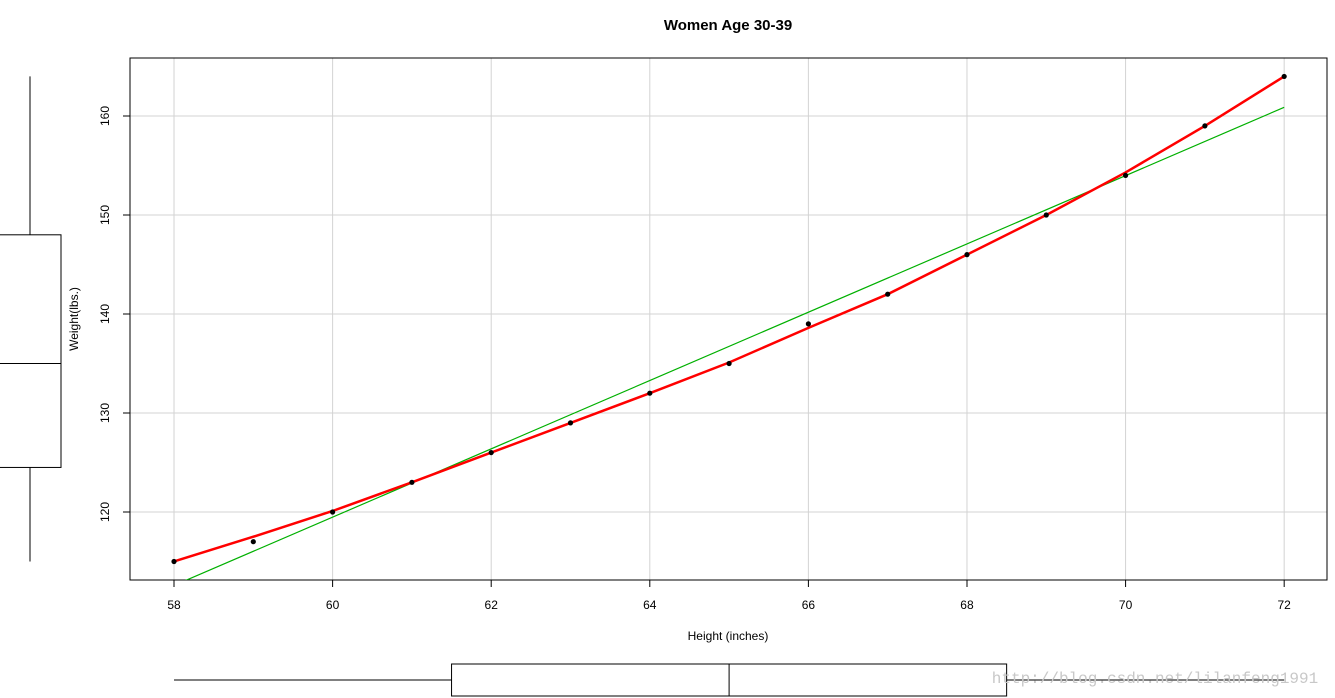 The height and width of the screenshot is (698, 1335). I want to click on y-tick-label: 160, so click(105, 116).